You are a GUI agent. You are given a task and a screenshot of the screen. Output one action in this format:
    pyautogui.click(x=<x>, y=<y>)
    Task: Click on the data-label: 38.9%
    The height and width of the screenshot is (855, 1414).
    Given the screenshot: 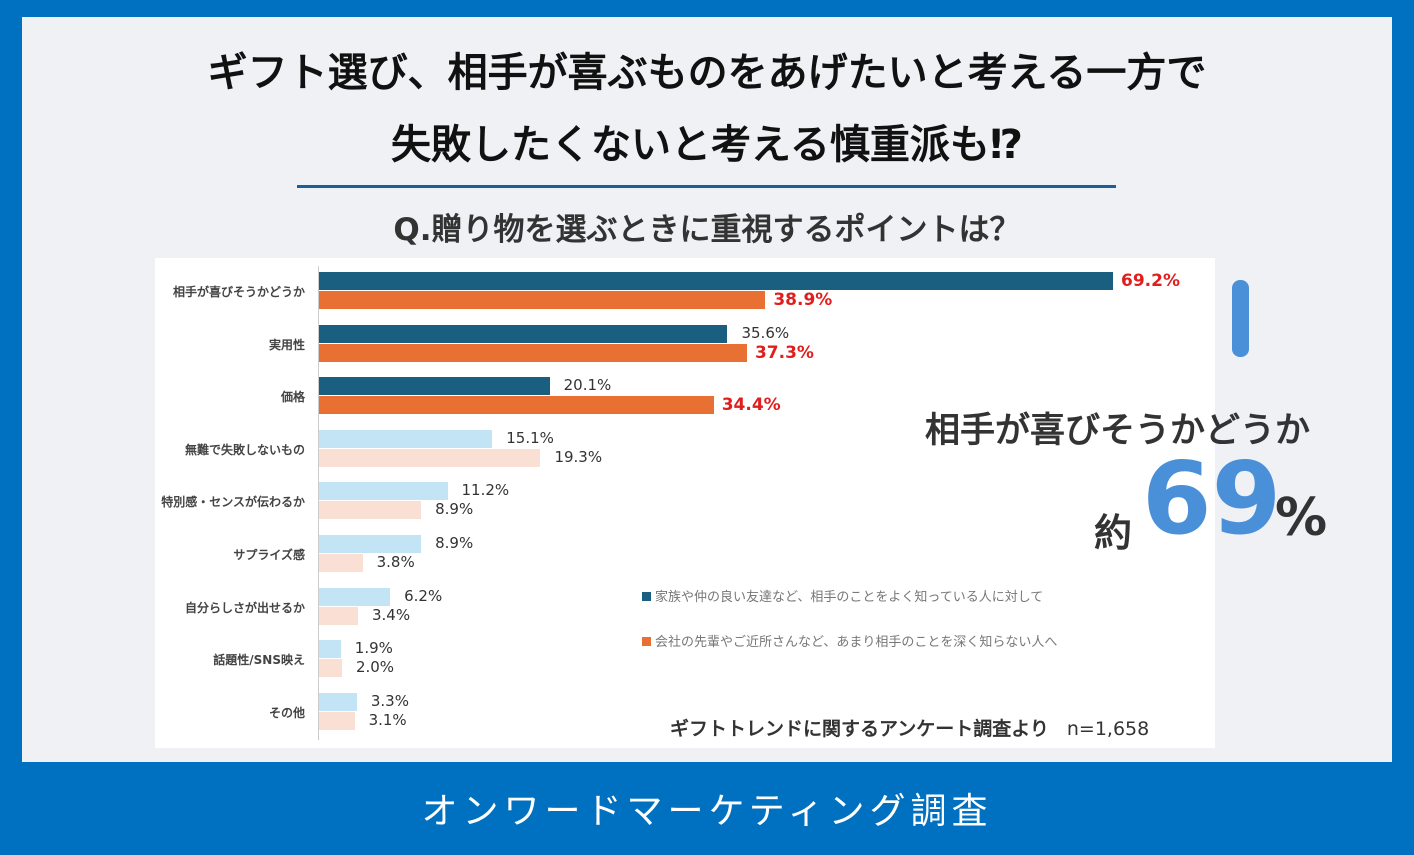 What is the action you would take?
    pyautogui.click(x=803, y=300)
    